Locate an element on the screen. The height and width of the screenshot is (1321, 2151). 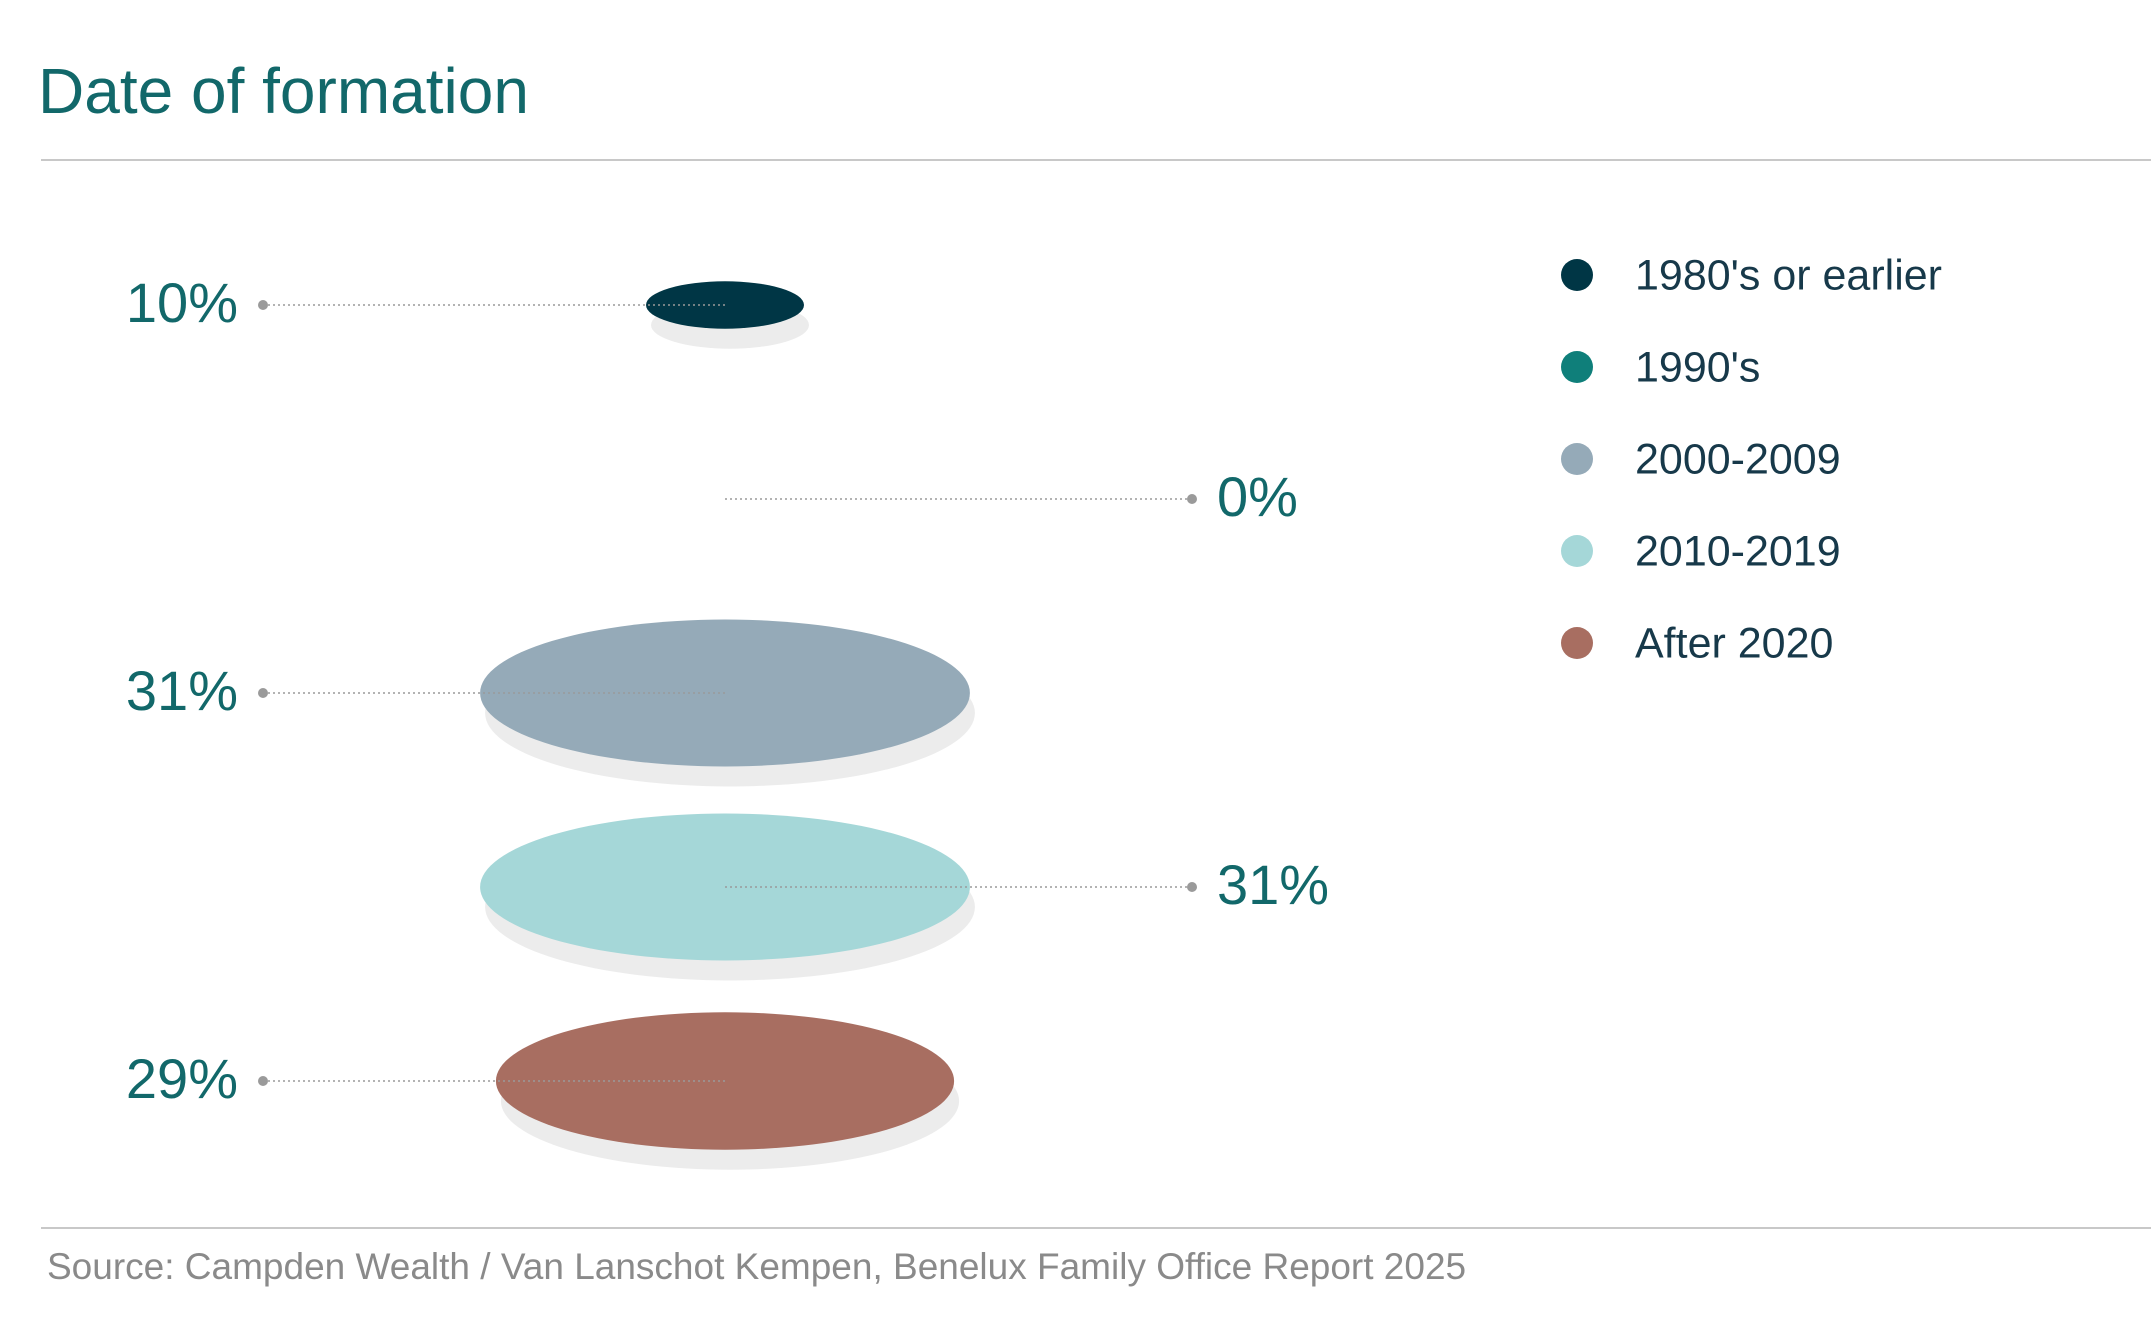
legend-label: 1980's or earlier is located at coordinates (1788, 275).